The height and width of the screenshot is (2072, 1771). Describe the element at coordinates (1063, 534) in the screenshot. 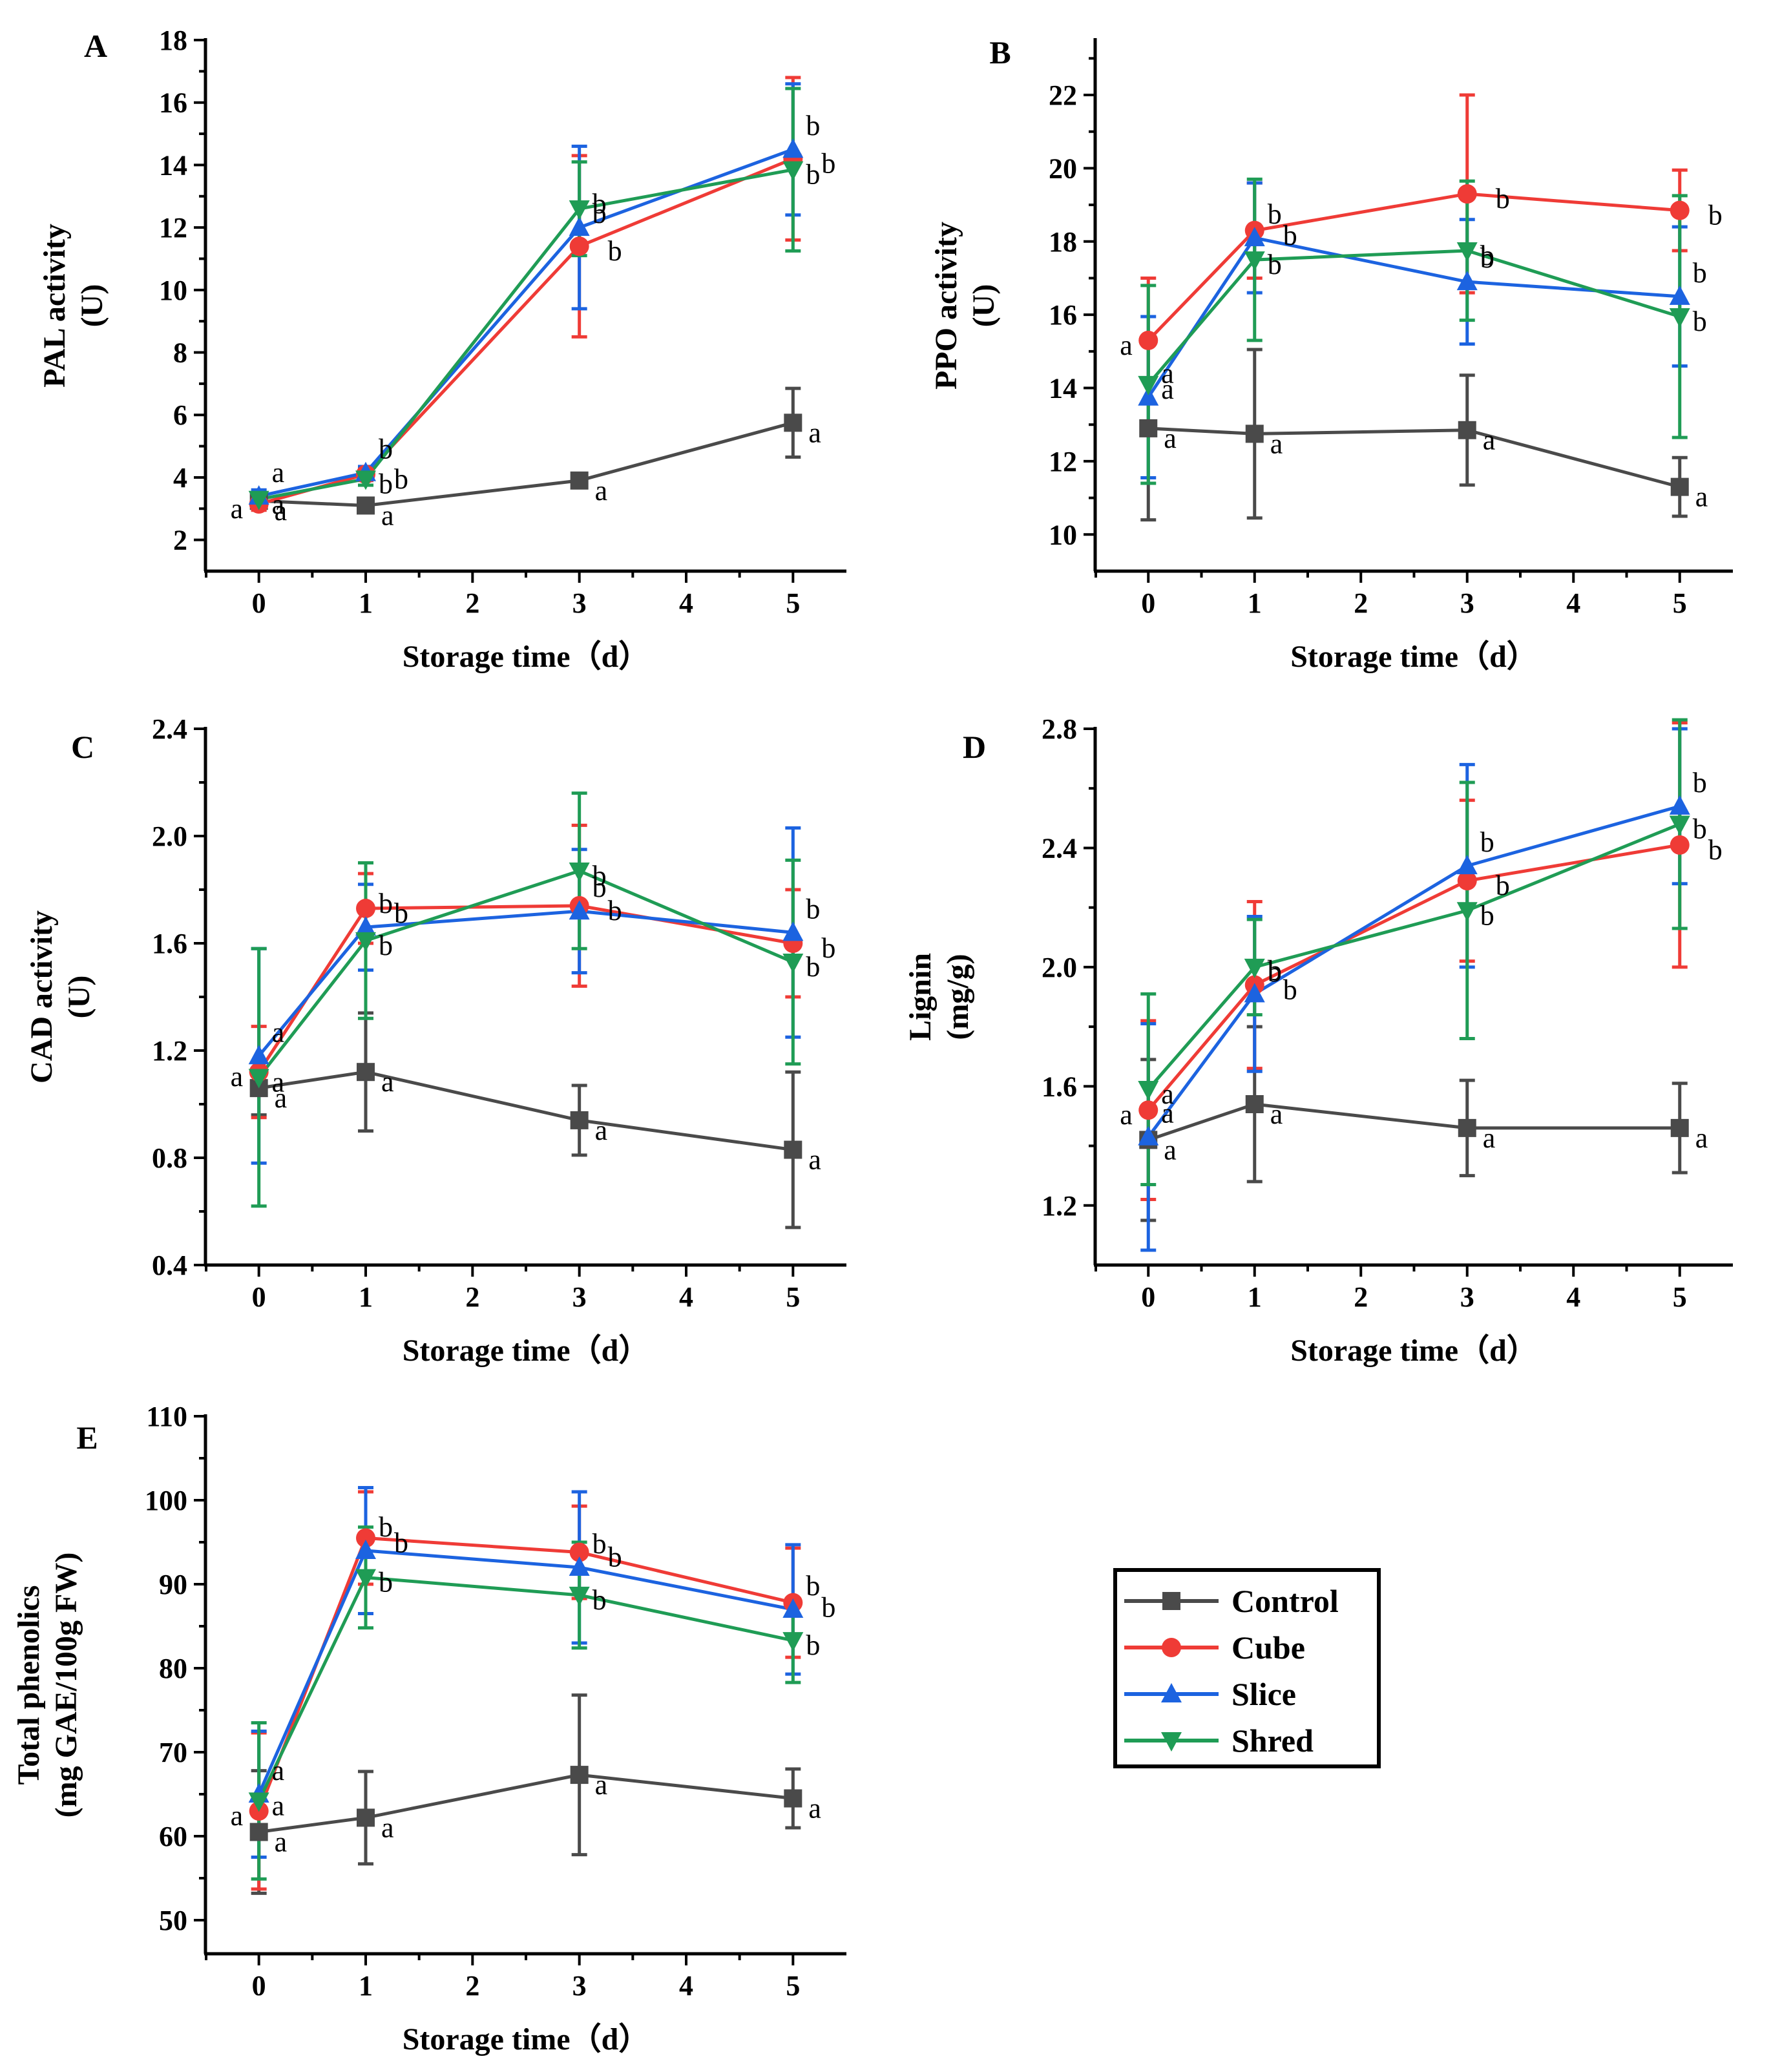

I see `y-tick-label: 10` at that location.